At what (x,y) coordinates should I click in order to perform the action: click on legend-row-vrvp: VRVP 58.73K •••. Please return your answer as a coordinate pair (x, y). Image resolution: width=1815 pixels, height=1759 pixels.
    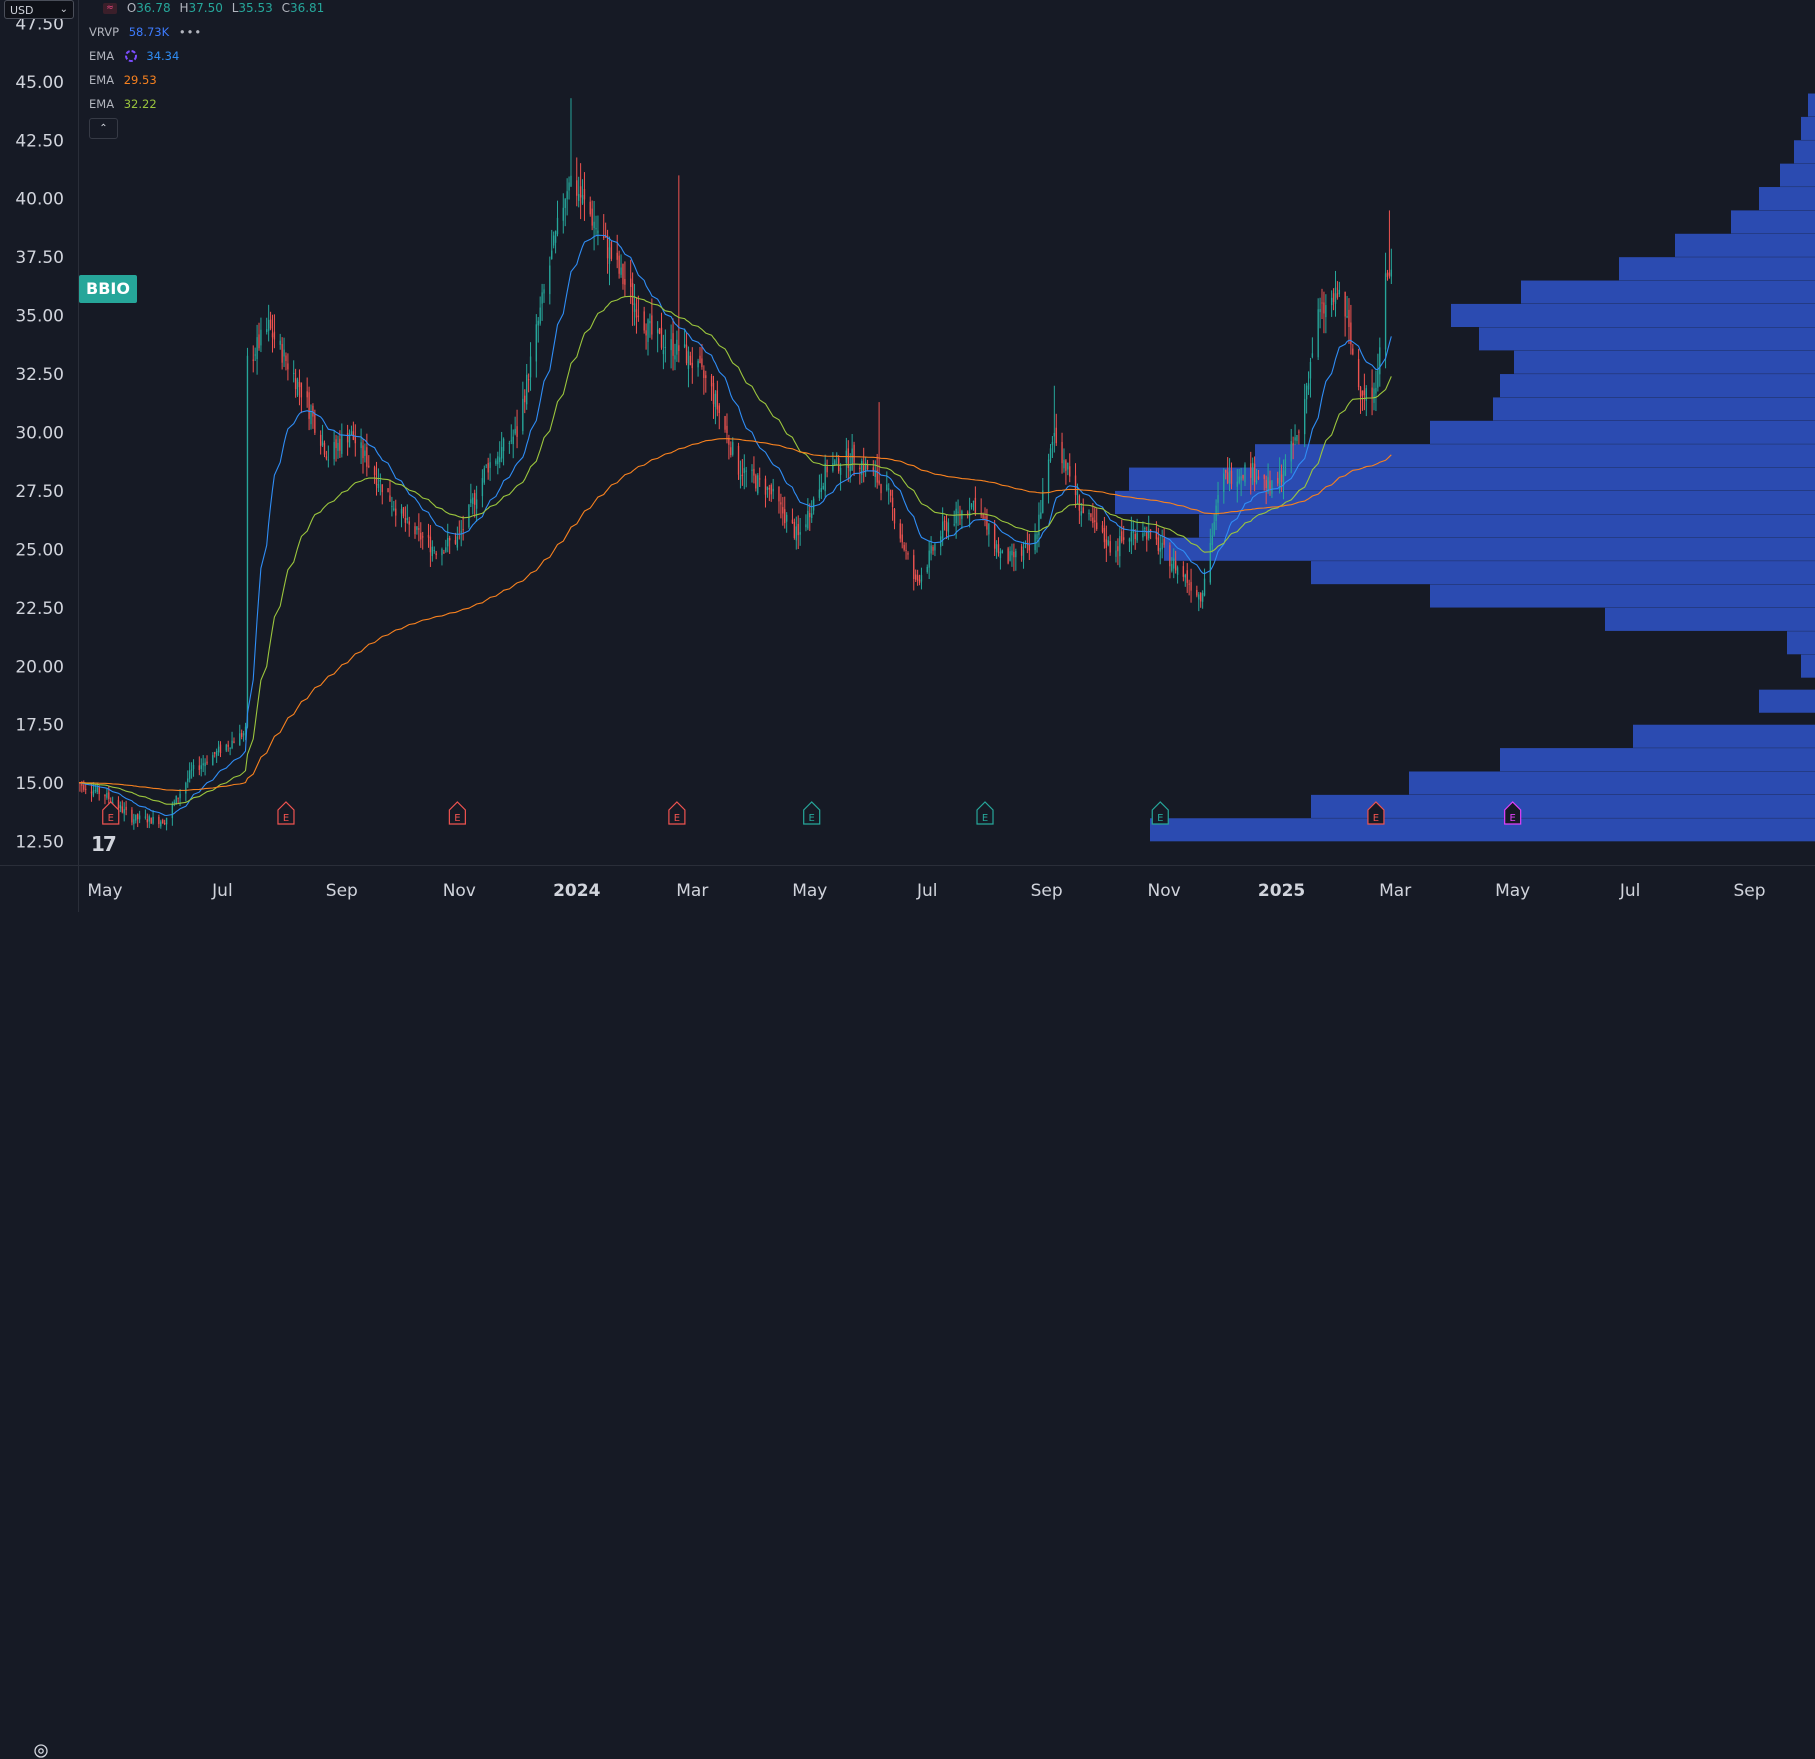
    Looking at the image, I should click on (145, 32).